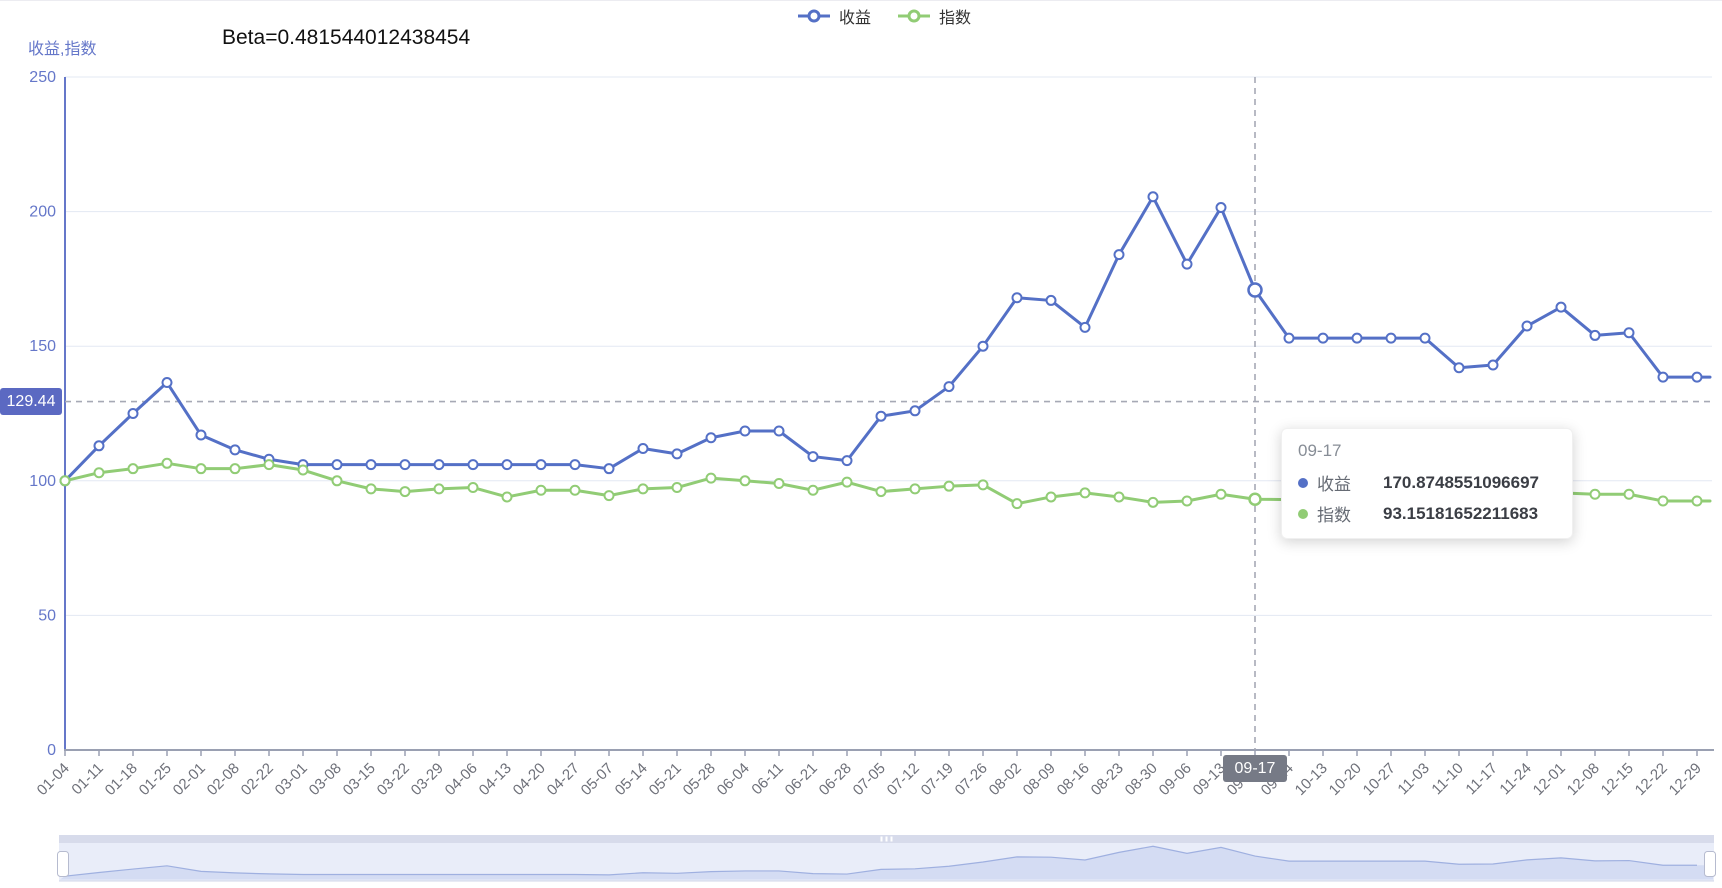  What do you see at coordinates (1320, 450) in the screenshot?
I see `tooltip-date: 09-17` at bounding box center [1320, 450].